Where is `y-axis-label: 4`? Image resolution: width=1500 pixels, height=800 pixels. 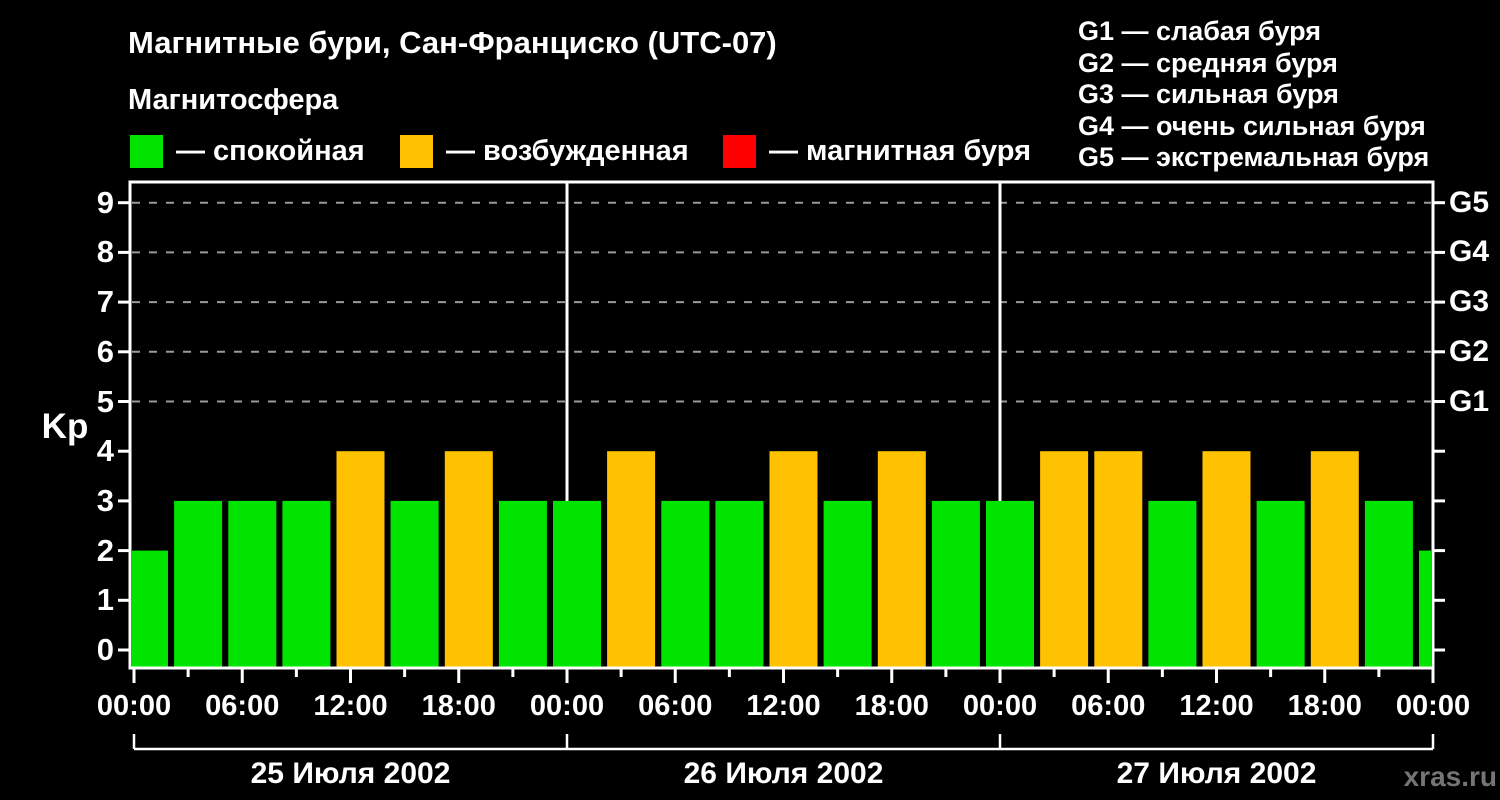
y-axis-label: 4 is located at coordinates (105, 451).